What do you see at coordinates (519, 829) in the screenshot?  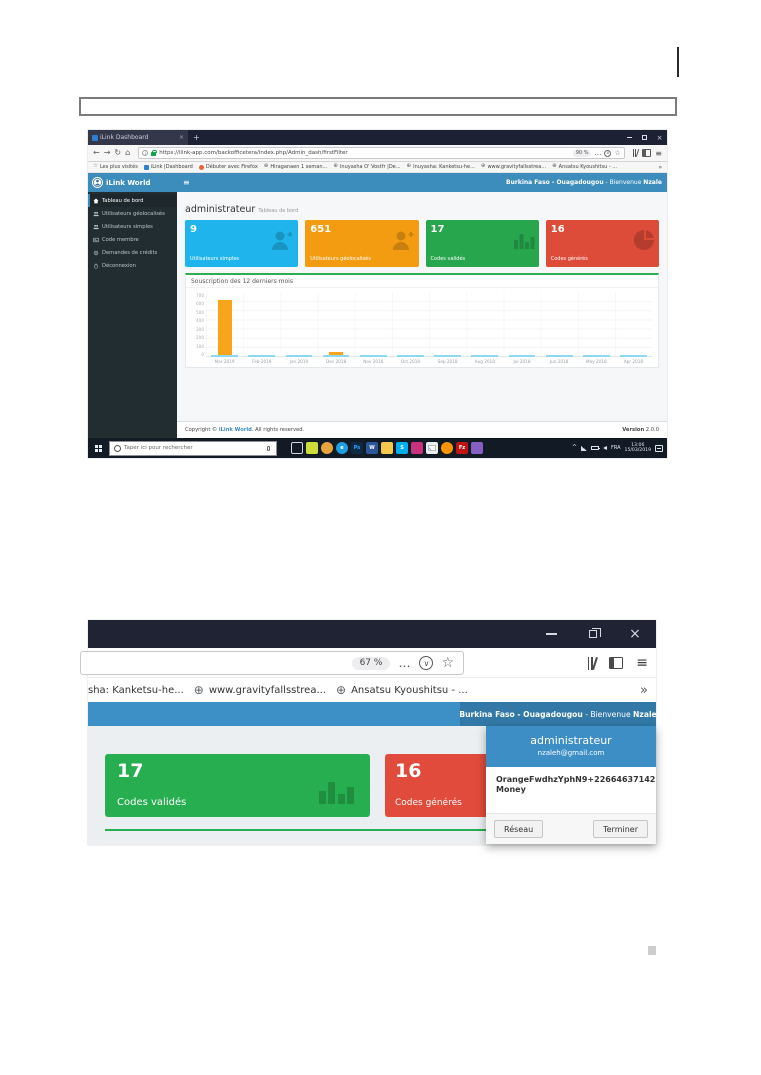 I see `reseau-button: Réseau` at bounding box center [519, 829].